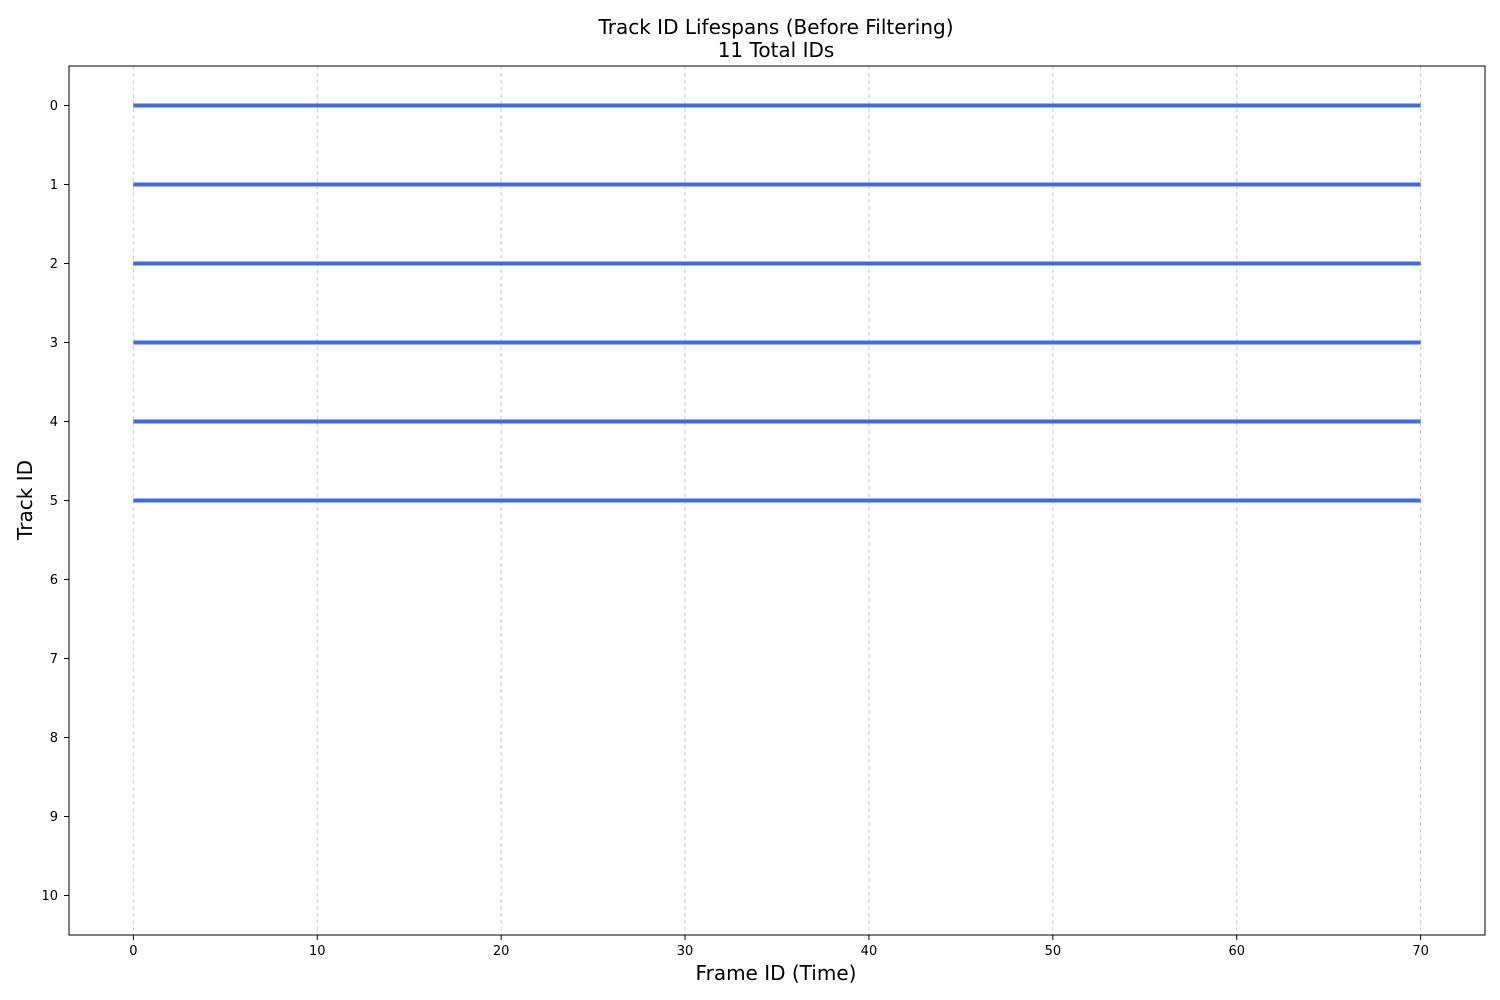  What do you see at coordinates (1420, 951) in the screenshot?
I see `x-tick-label: 70` at bounding box center [1420, 951].